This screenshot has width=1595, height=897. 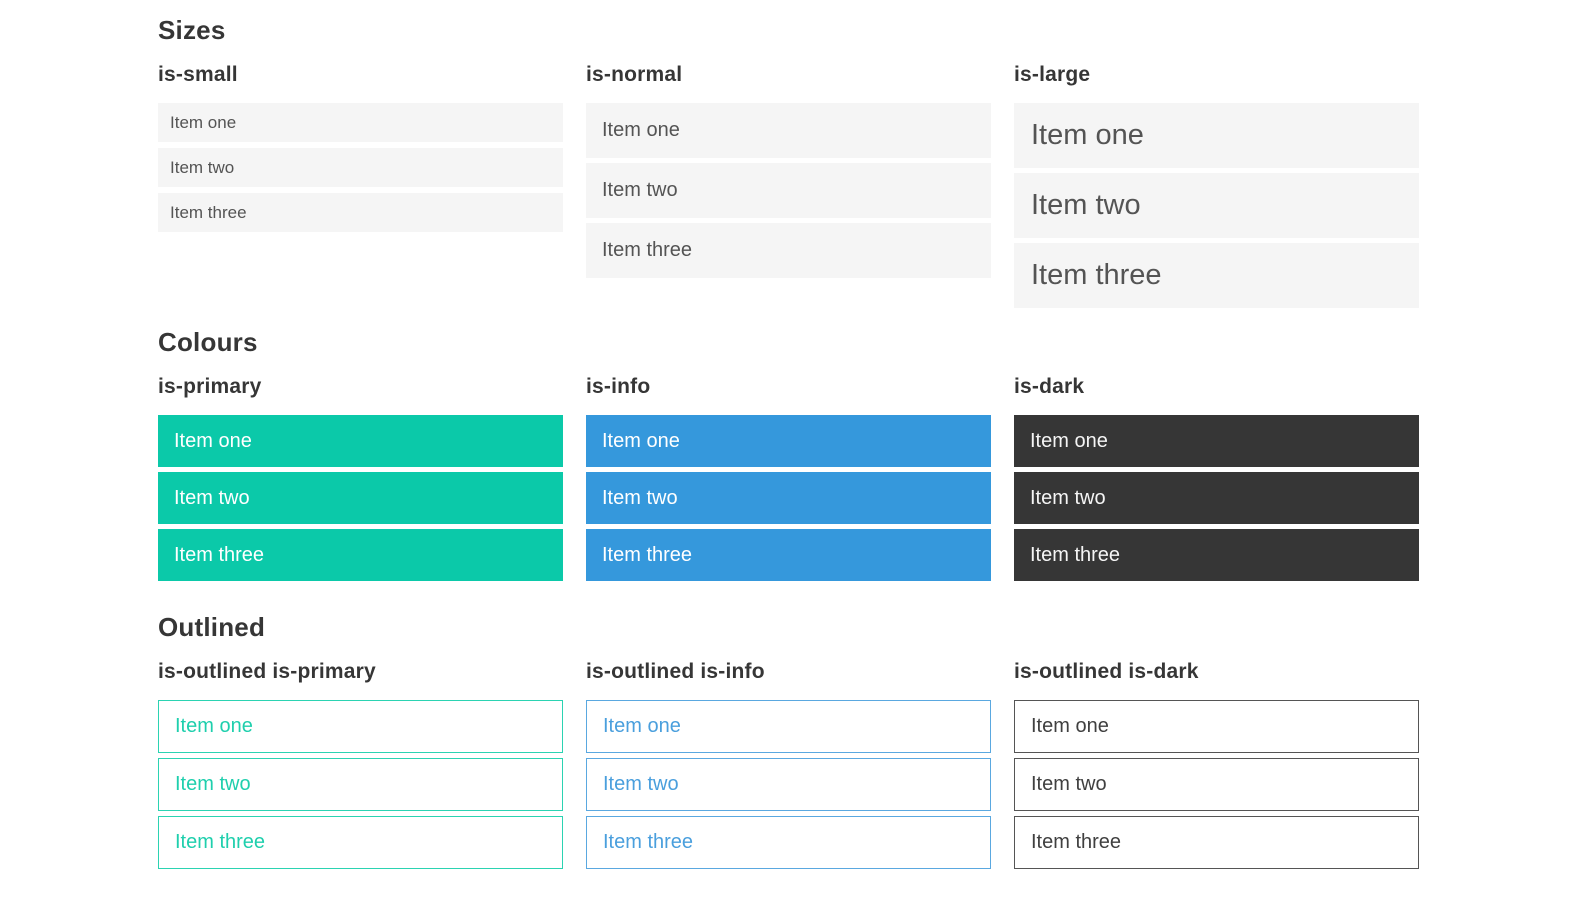 I want to click on list-is-outlined-is-dark: Item one Item two Item three, so click(x=1216, y=784).